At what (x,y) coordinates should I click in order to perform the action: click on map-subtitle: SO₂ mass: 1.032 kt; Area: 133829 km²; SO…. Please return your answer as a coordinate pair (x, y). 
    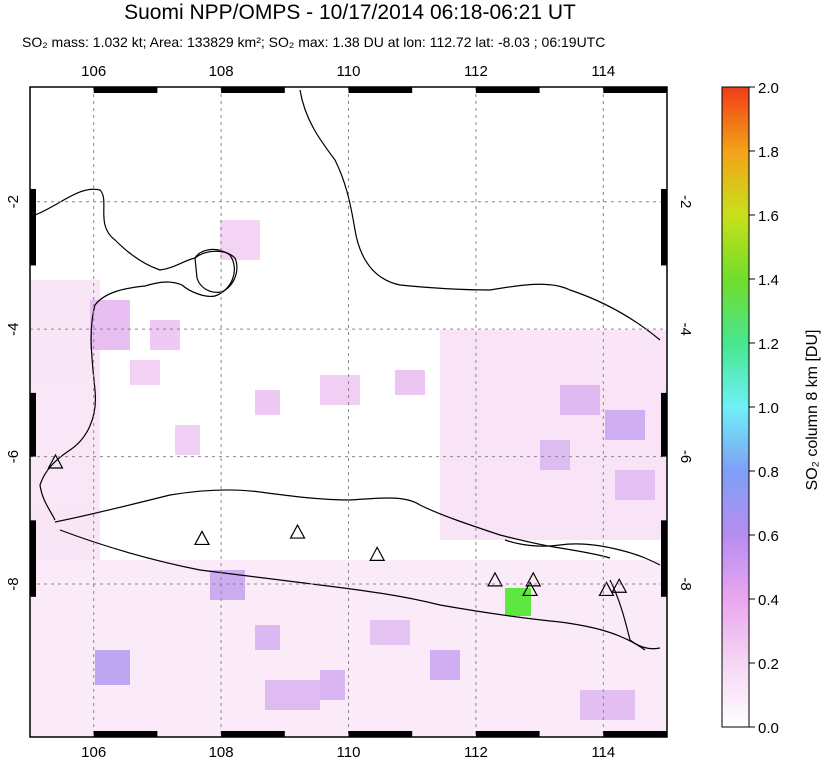
    Looking at the image, I should click on (314, 42).